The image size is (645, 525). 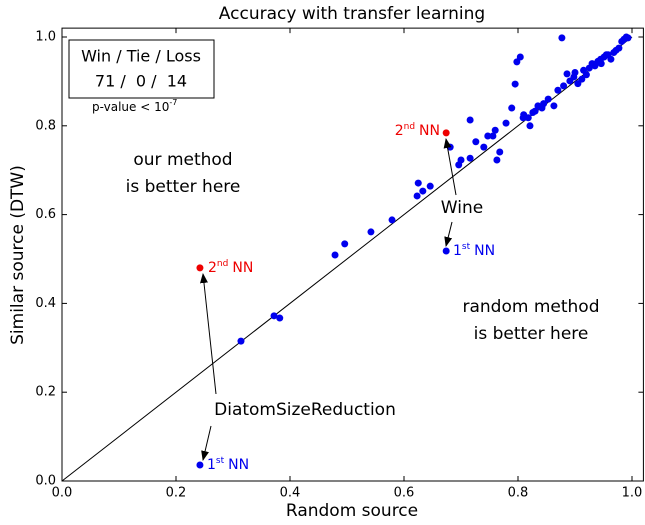 I want to click on y-axis-label: Similar source (DTW), so click(x=18, y=255).